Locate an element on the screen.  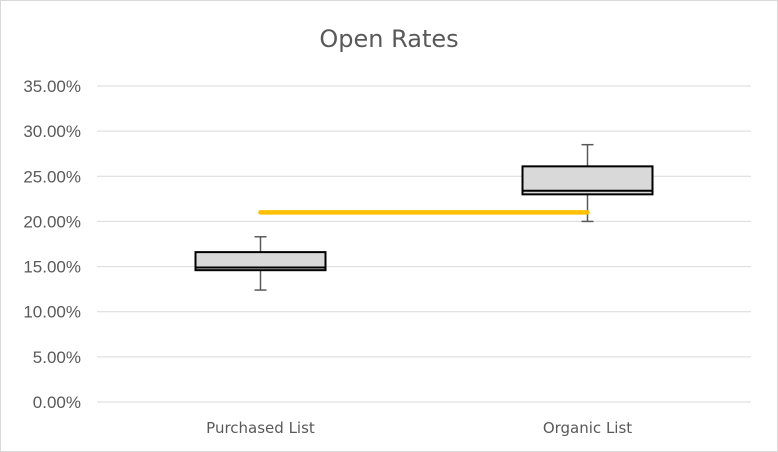
y-tick-label: 25.00% is located at coordinates (52, 176).